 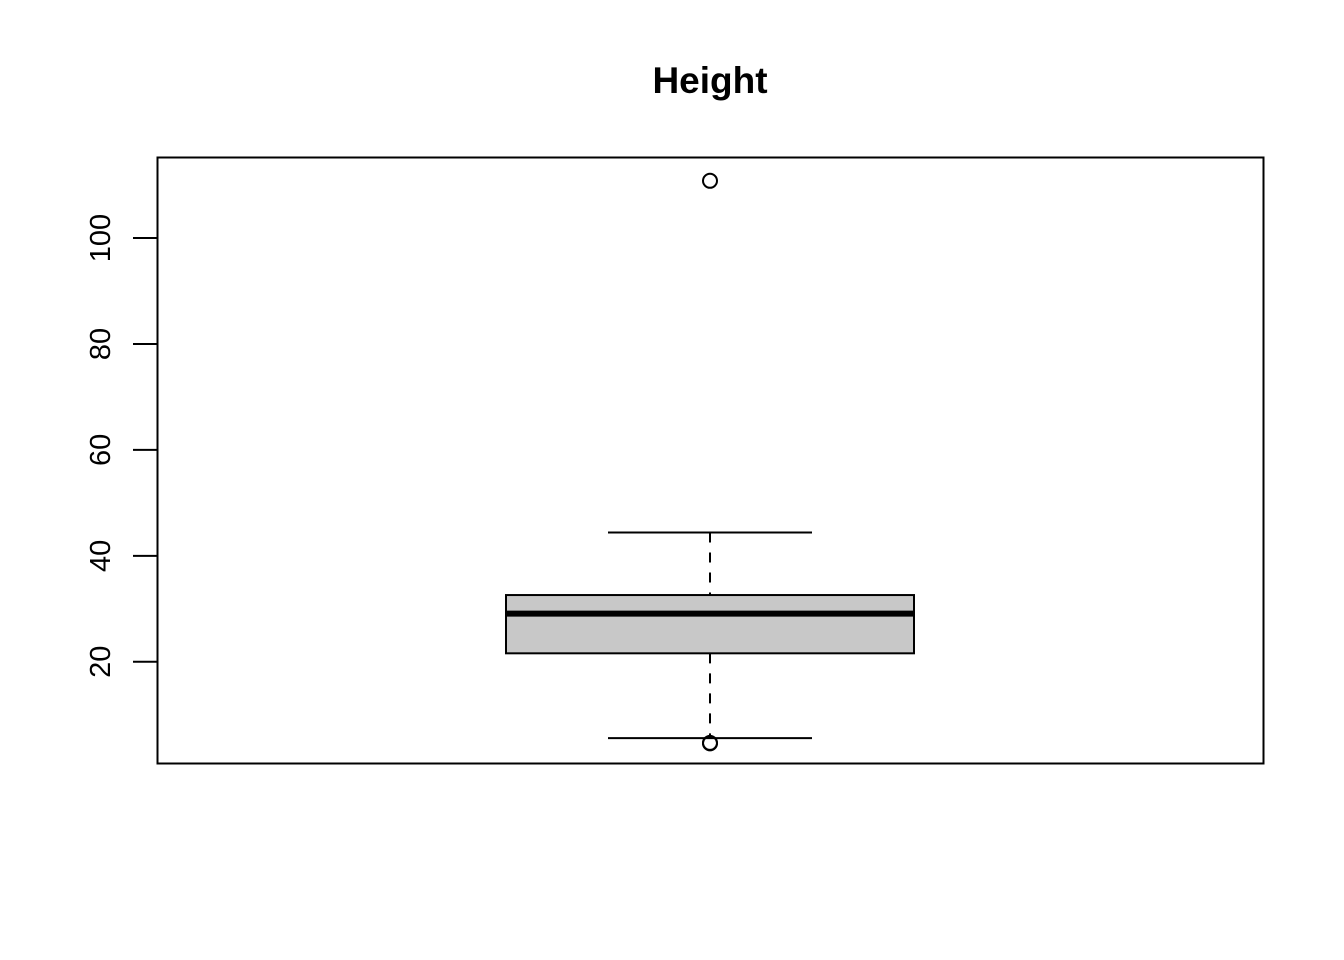 What do you see at coordinates (101, 450) in the screenshot?
I see `y-tick-label: 60` at bounding box center [101, 450].